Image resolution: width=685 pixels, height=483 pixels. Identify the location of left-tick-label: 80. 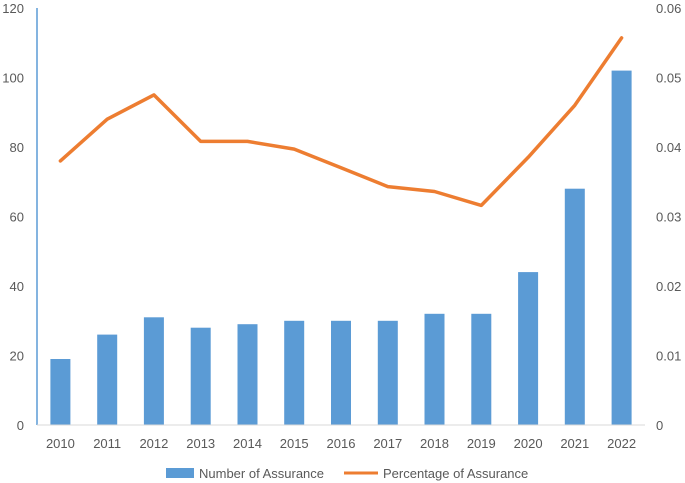
(17, 147).